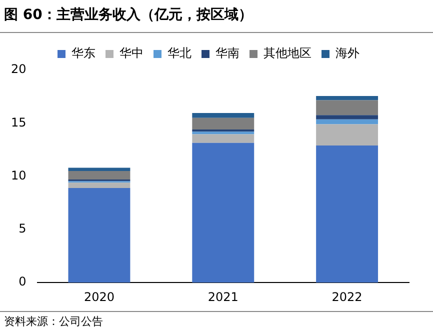 This screenshot has width=433, height=334. What do you see at coordinates (22, 281) in the screenshot?
I see `y-tick-label: 0` at bounding box center [22, 281].